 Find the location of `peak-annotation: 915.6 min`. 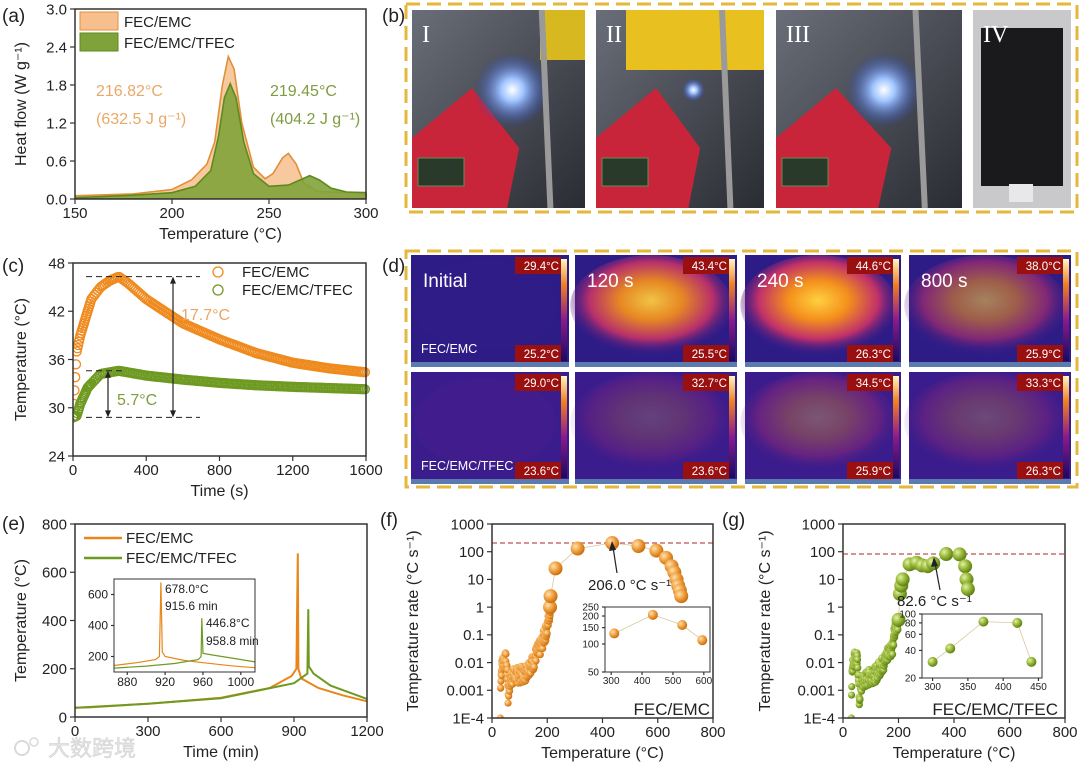

peak-annotation: 915.6 min is located at coordinates (191, 606).